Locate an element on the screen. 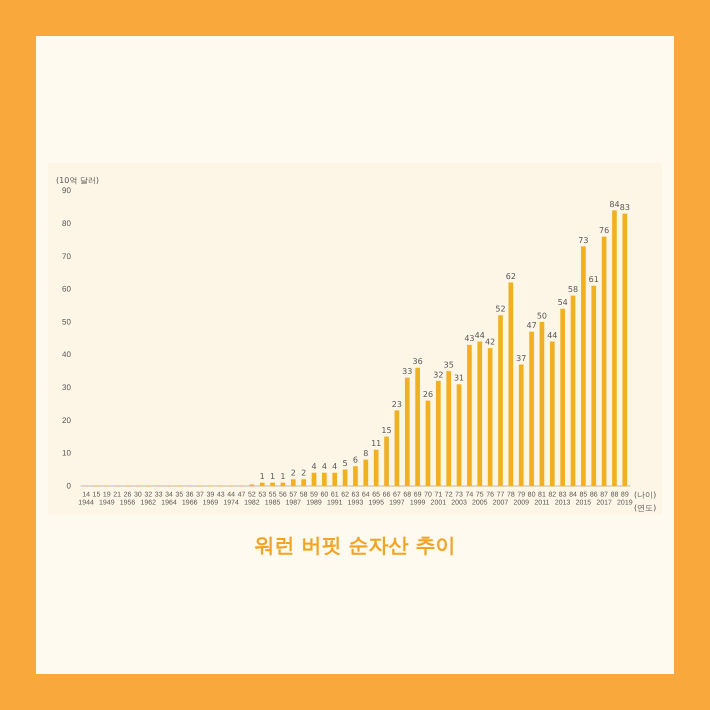  data-label: 54 is located at coordinates (563, 303).